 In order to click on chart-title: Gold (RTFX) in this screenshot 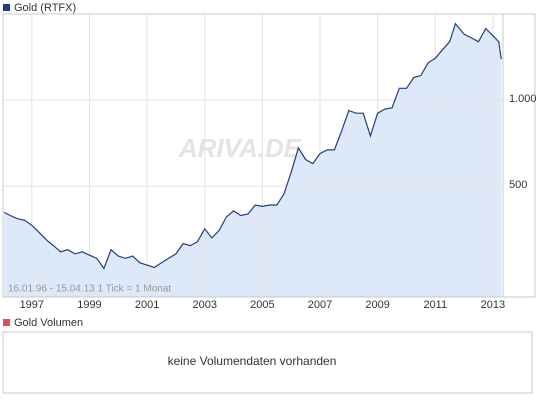, I will do `click(45, 8)`.